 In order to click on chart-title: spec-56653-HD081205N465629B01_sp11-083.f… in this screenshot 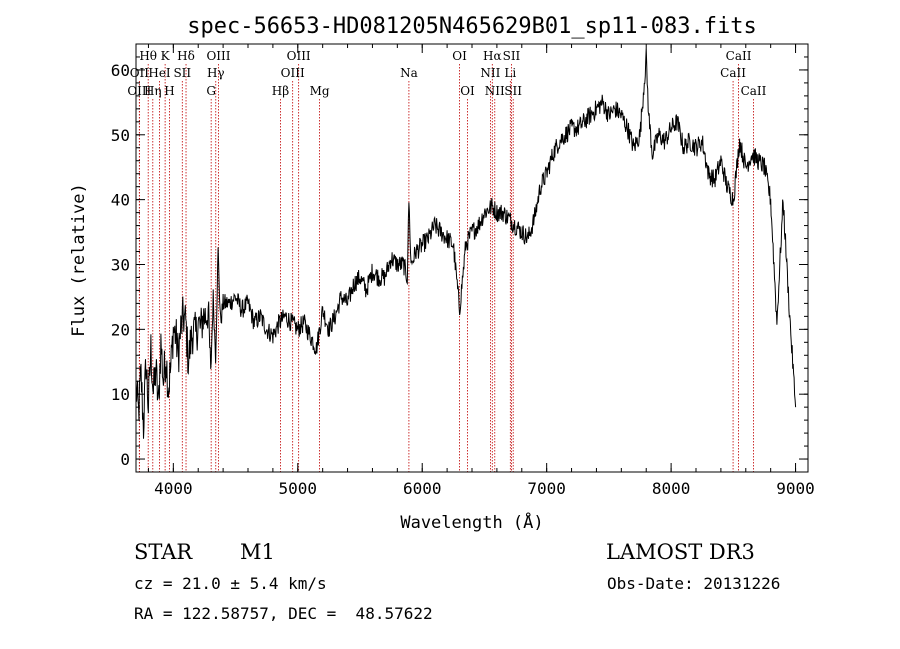, I will do `click(472, 26)`.